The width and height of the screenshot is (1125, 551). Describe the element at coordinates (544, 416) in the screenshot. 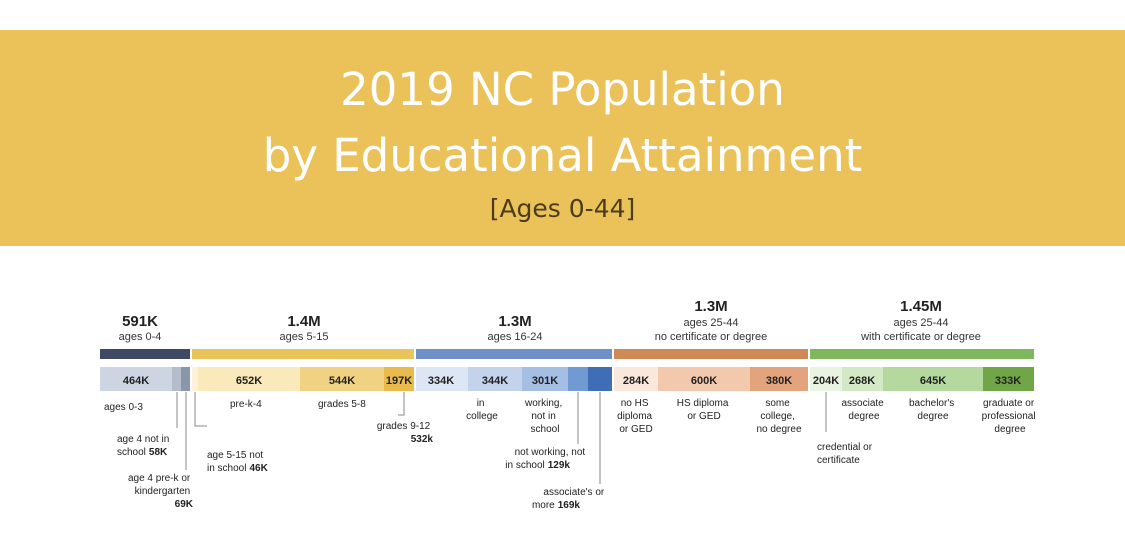

I see `annotation-working-not-in-school: working, not in school` at that location.